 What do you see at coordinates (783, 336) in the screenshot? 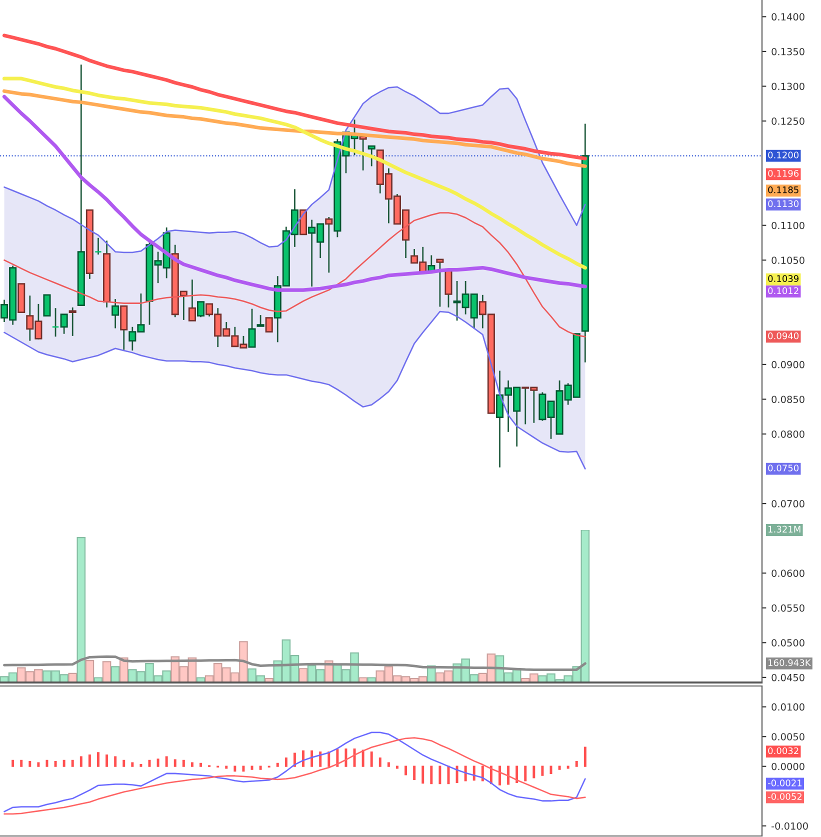
I see `text: 0.0940` at bounding box center [783, 336].